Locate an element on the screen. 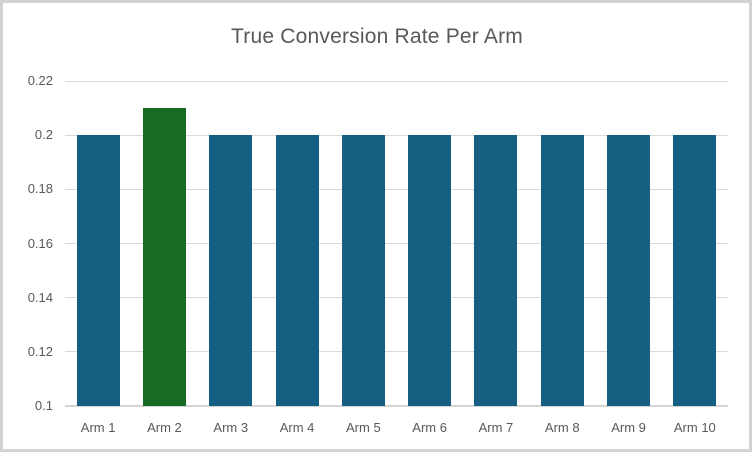 The width and height of the screenshot is (752, 452). y-tick-label: 0.12 is located at coordinates (40, 351).